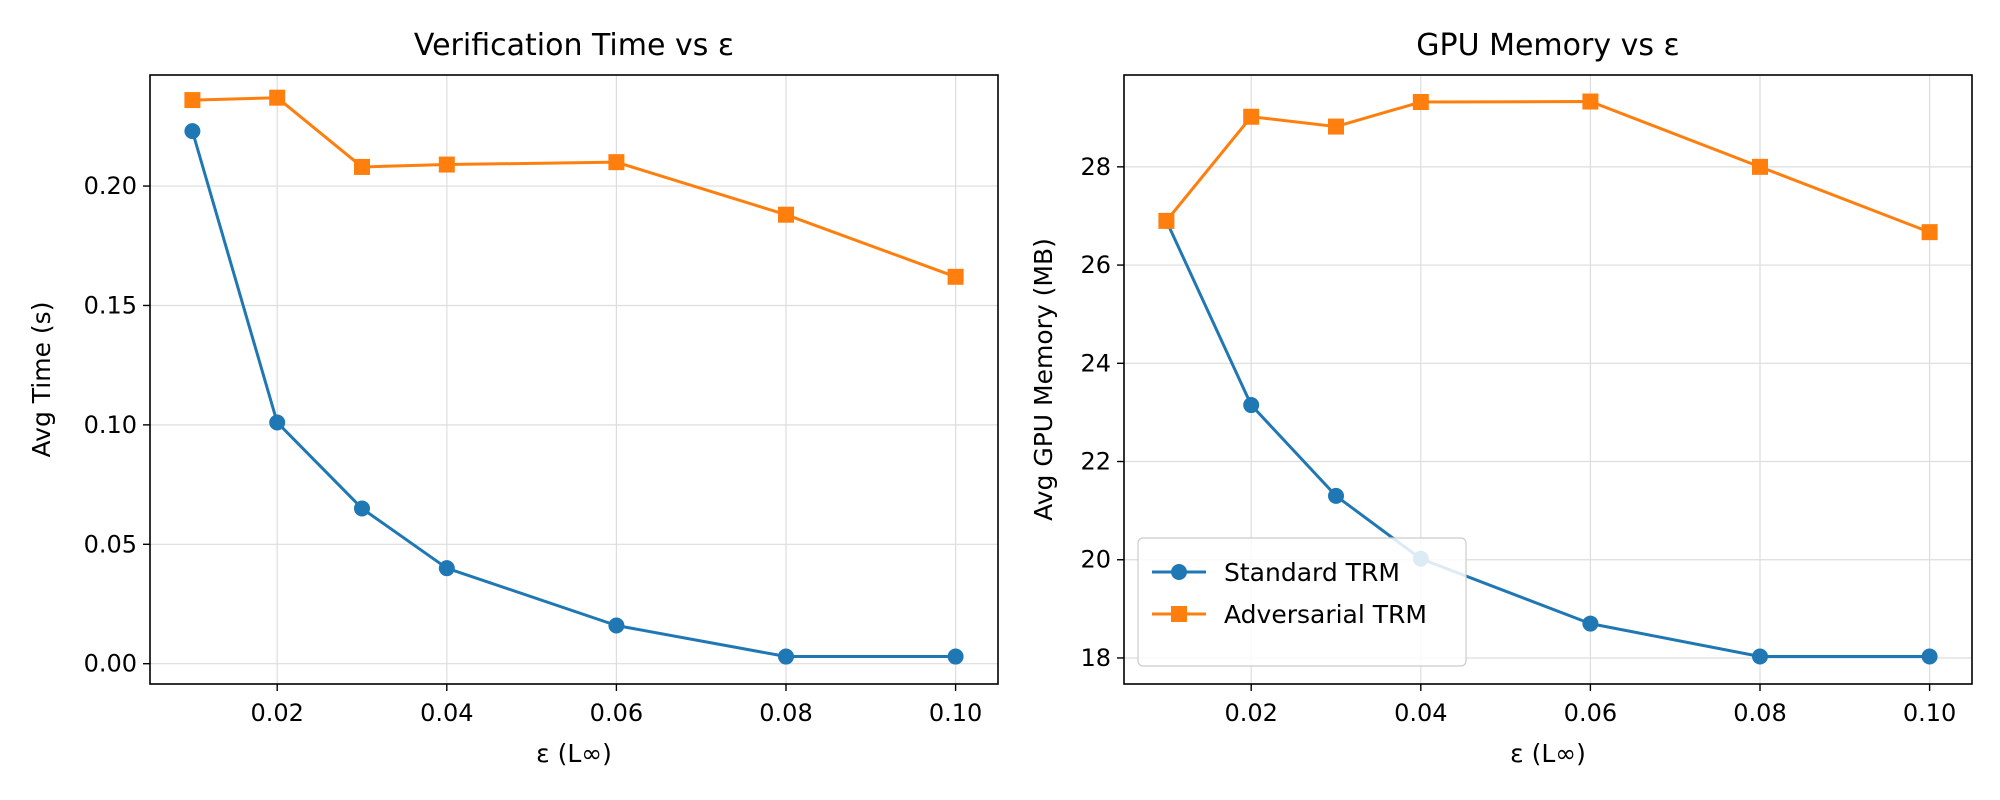  What do you see at coordinates (1095, 658) in the screenshot?
I see `y-tick-label: 18` at bounding box center [1095, 658].